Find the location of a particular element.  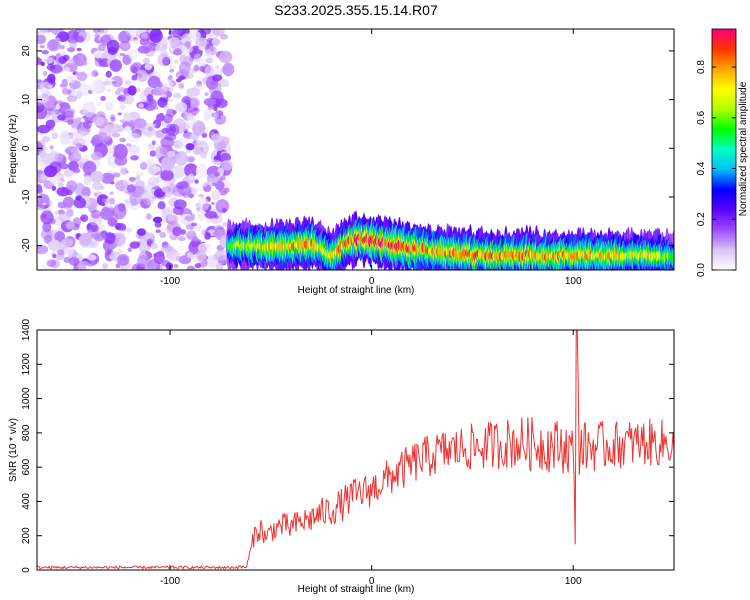

y-tick-label: 1000 is located at coordinates (26, 398).